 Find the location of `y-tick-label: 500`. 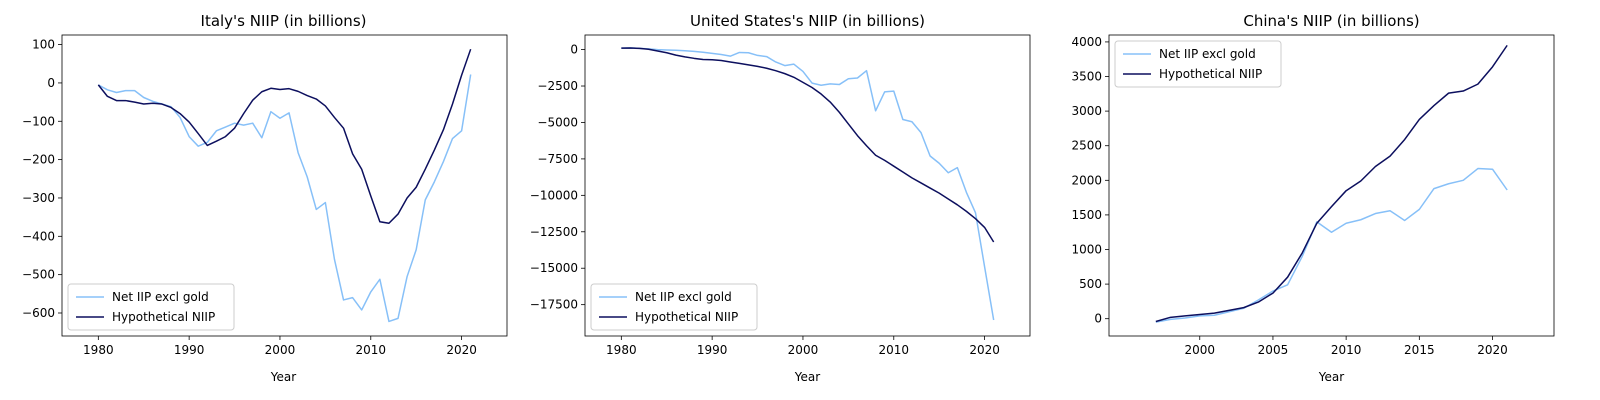

y-tick-label: 500 is located at coordinates (1090, 284).